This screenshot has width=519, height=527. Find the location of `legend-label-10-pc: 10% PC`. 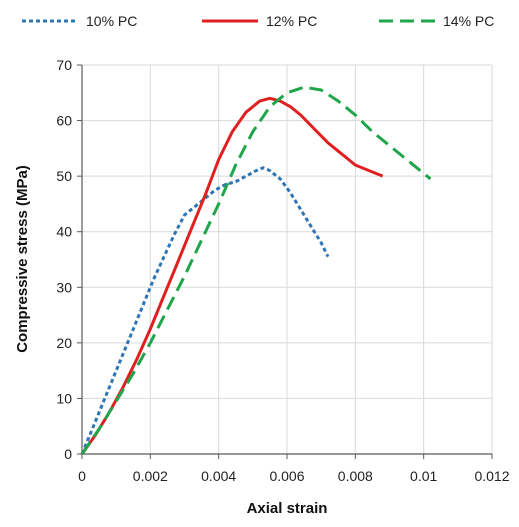

legend-label-10-pc: 10% PC is located at coordinates (111, 21).